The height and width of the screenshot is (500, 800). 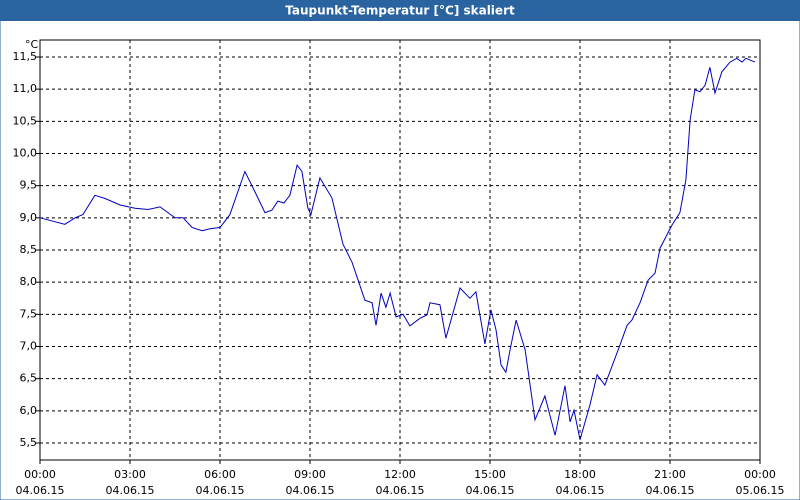 I want to click on y-tick-label: 11,5, so click(x=25, y=56).